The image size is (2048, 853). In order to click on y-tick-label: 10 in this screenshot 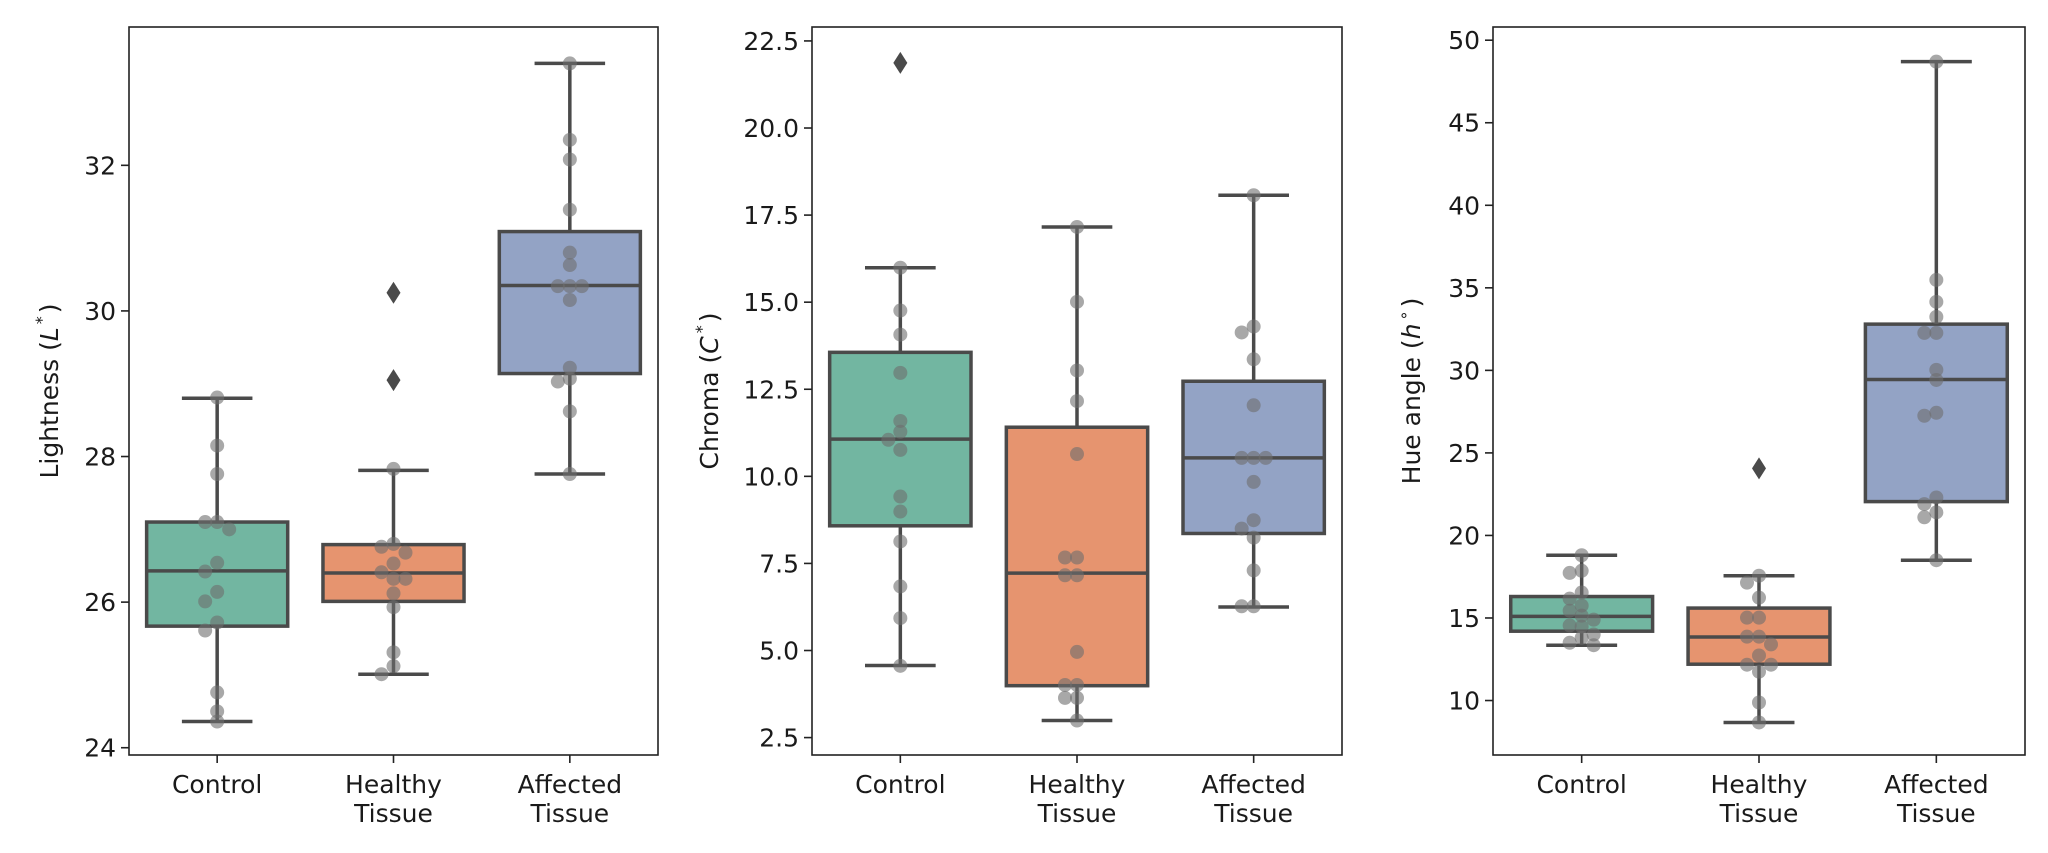, I will do `click(1464, 701)`.